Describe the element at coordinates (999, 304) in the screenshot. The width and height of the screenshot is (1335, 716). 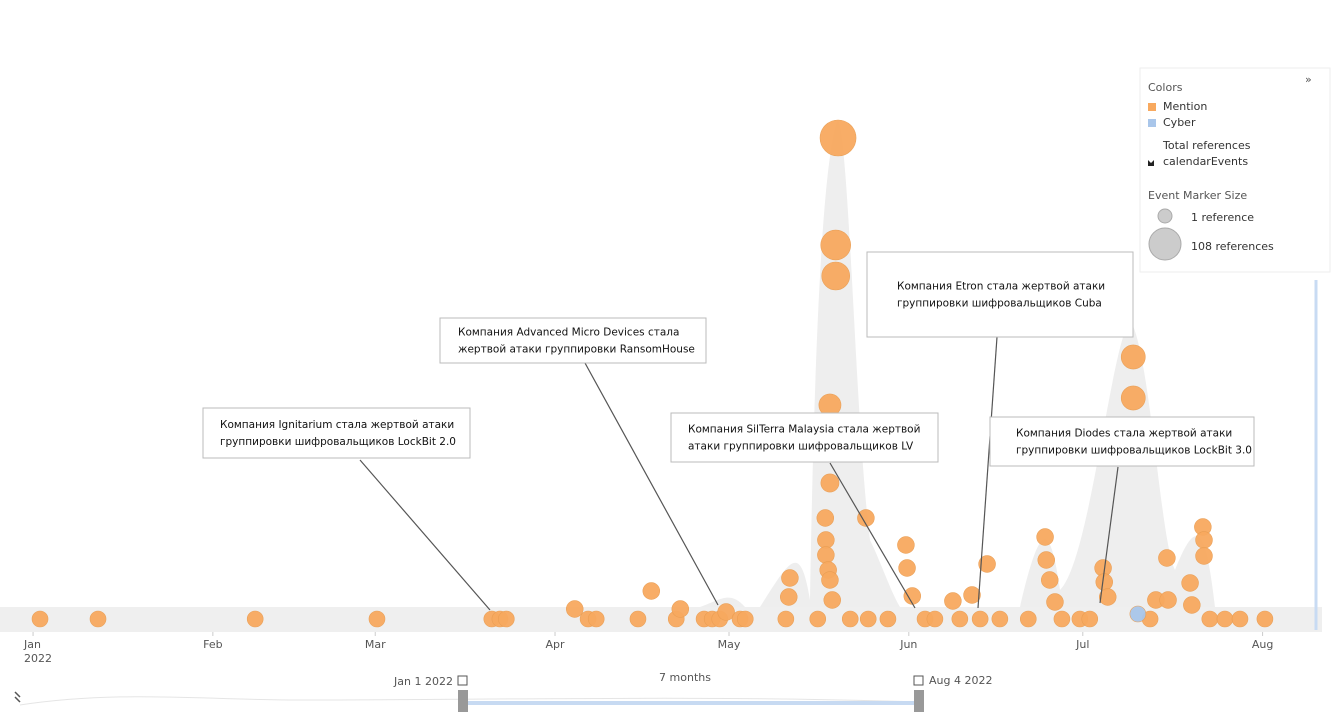
I see `annotation-text: группировки шифровальщиков Cuba` at that location.